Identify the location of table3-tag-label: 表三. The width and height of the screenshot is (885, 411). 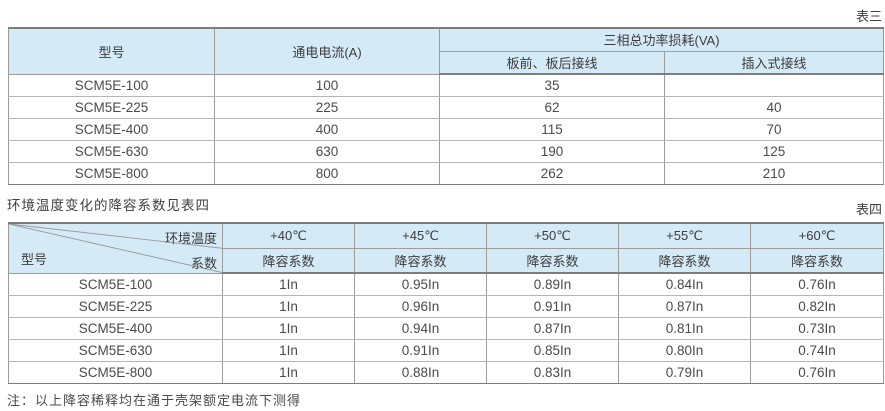
(868, 16).